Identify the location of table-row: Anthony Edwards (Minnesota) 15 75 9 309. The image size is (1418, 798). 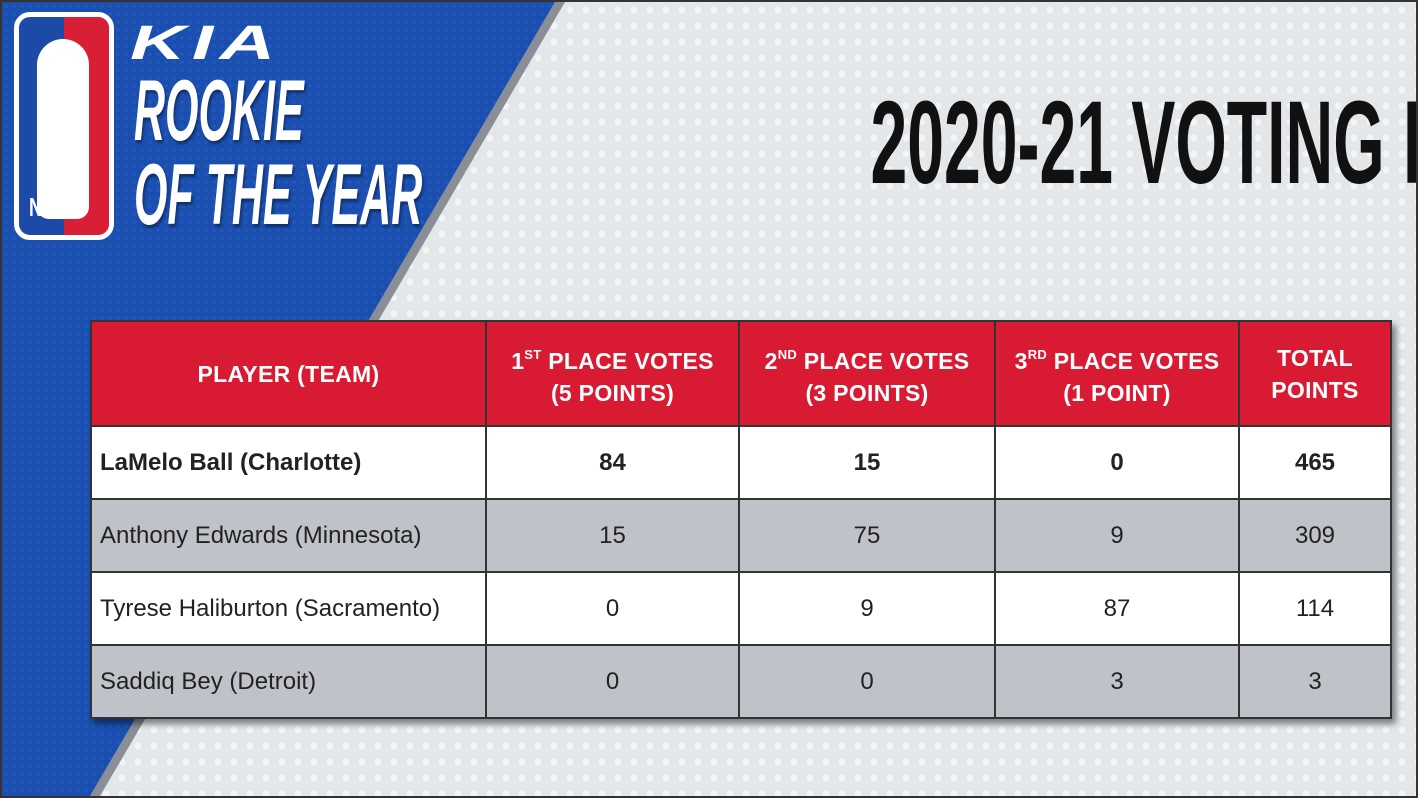
(741, 535).